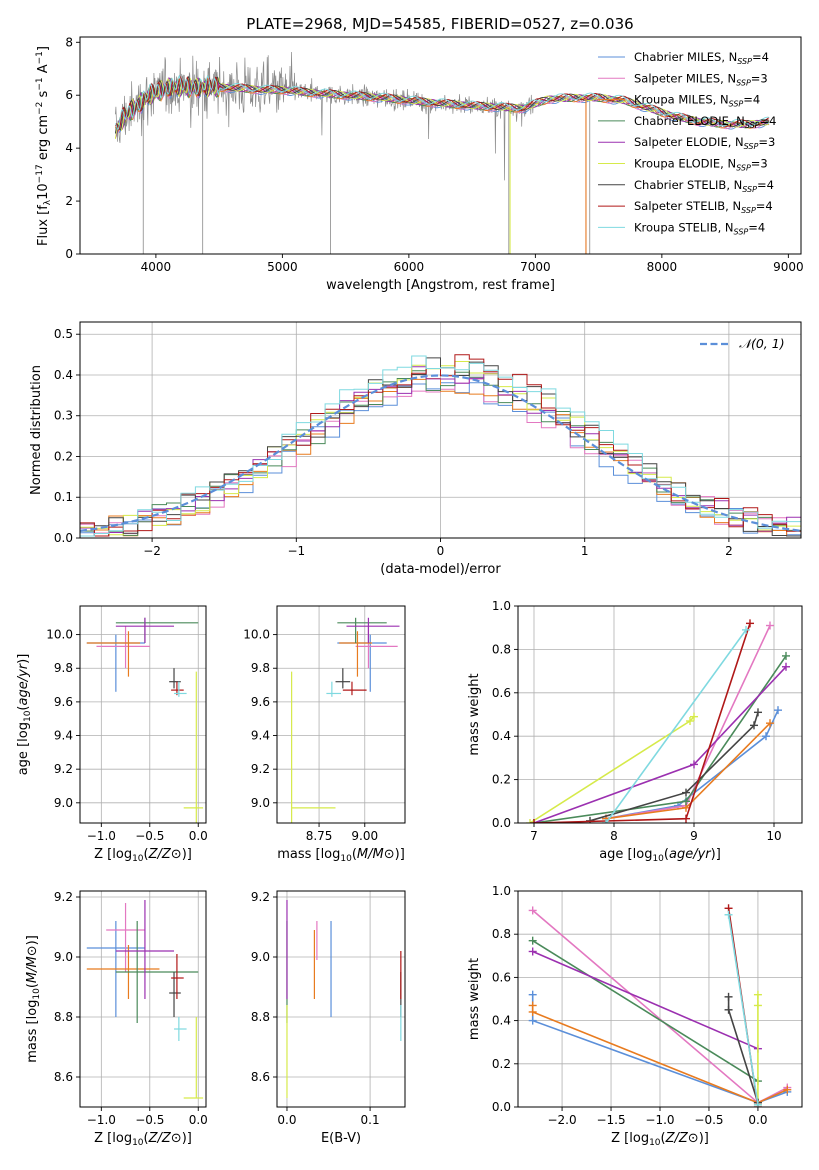  I want to click on x-tick-label: −1.5, so click(610, 1120).